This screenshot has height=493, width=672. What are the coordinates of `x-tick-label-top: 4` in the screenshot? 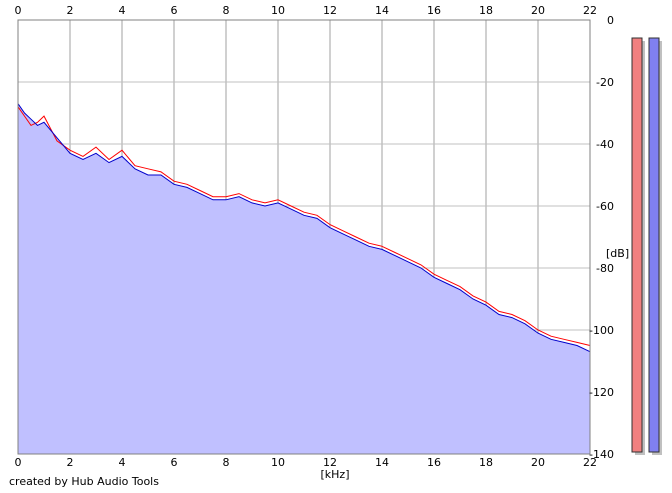 It's located at (122, 10).